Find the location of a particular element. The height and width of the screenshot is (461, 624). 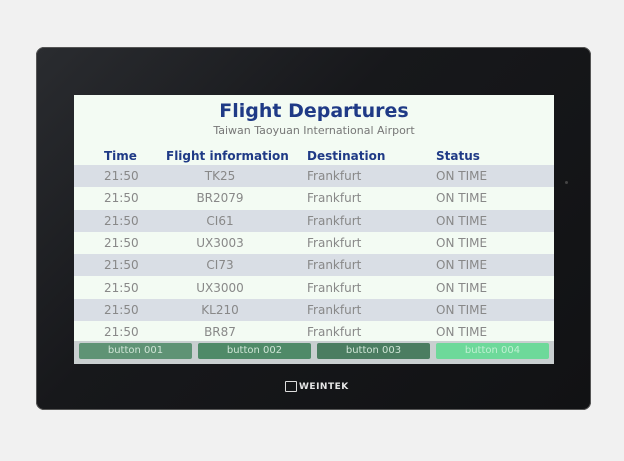

table-row: 21:50 UX3003 Frankfurt ON TIME is located at coordinates (314, 243).